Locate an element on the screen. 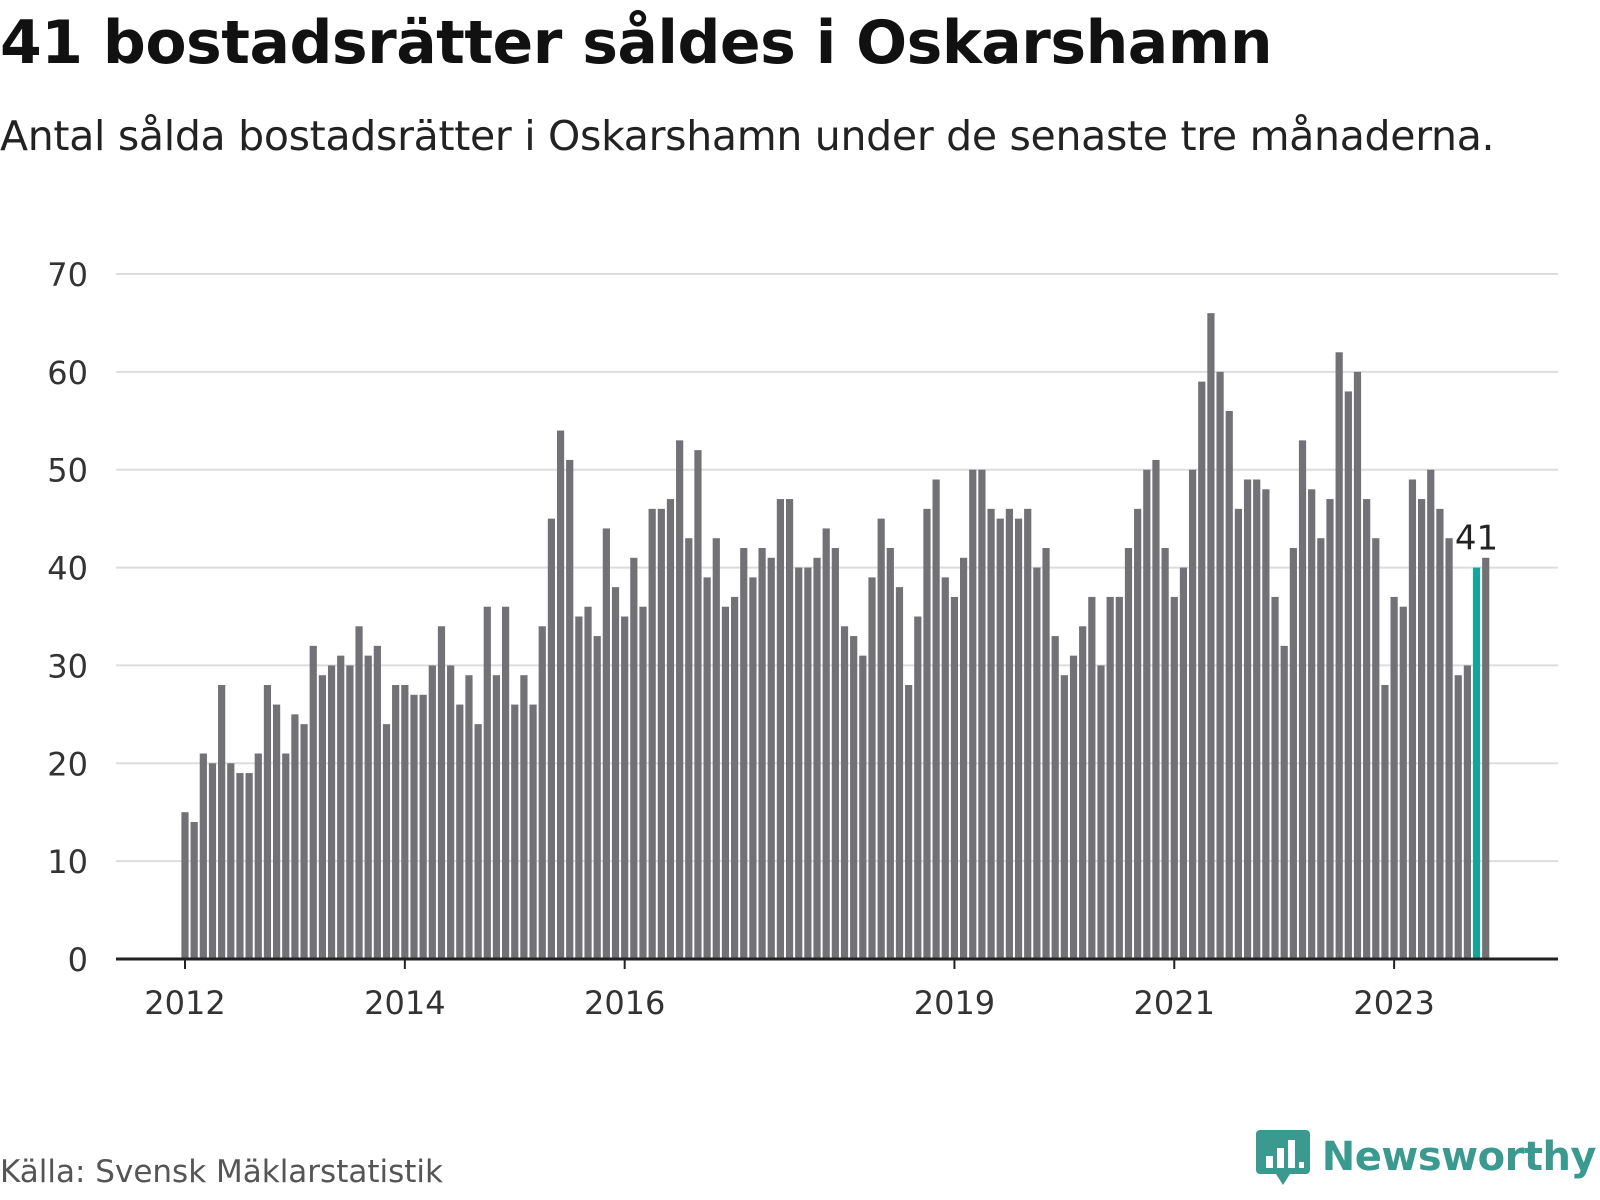 Image resolution: width=1600 pixels, height=1200 pixels. x-tick-label: 2019 is located at coordinates (954, 1003).